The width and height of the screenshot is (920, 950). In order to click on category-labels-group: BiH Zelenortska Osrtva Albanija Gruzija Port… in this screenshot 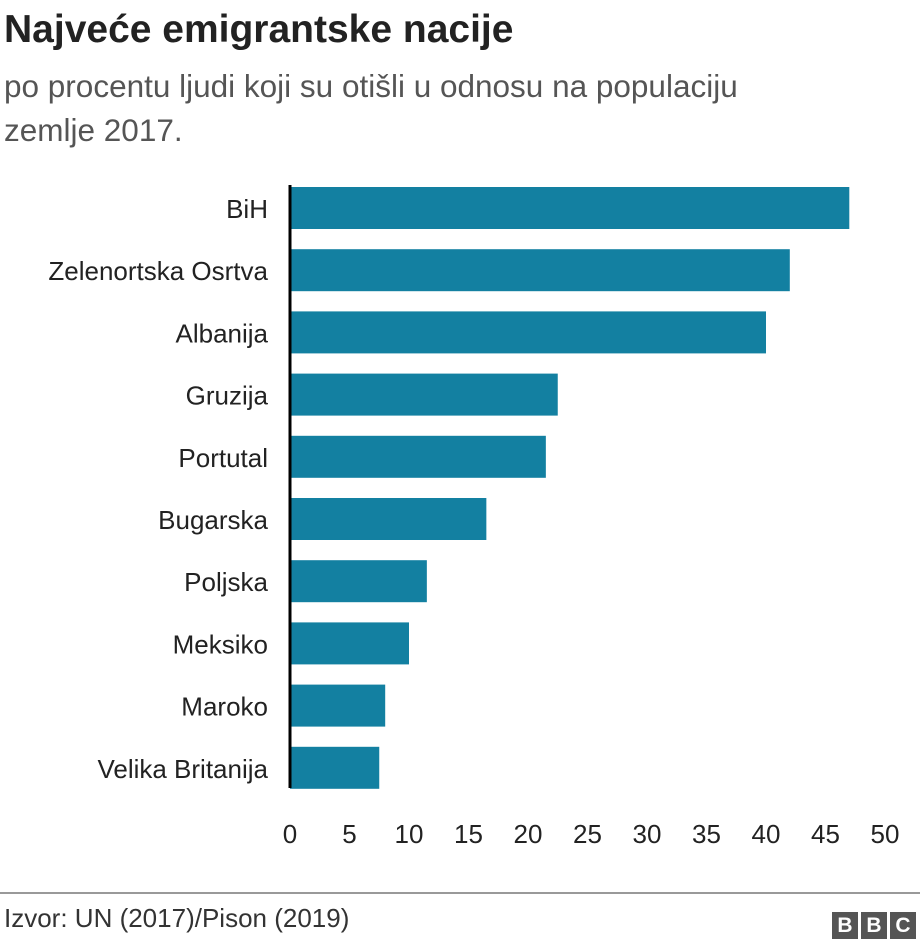, I will do `click(158, 489)`.